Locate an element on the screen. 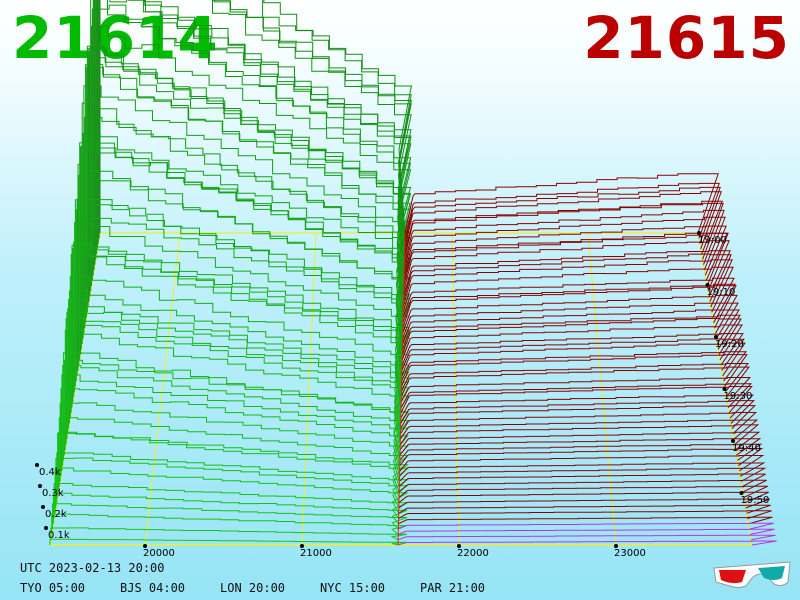 The image size is (800, 600). spread-line is located at coordinates (401, 389).